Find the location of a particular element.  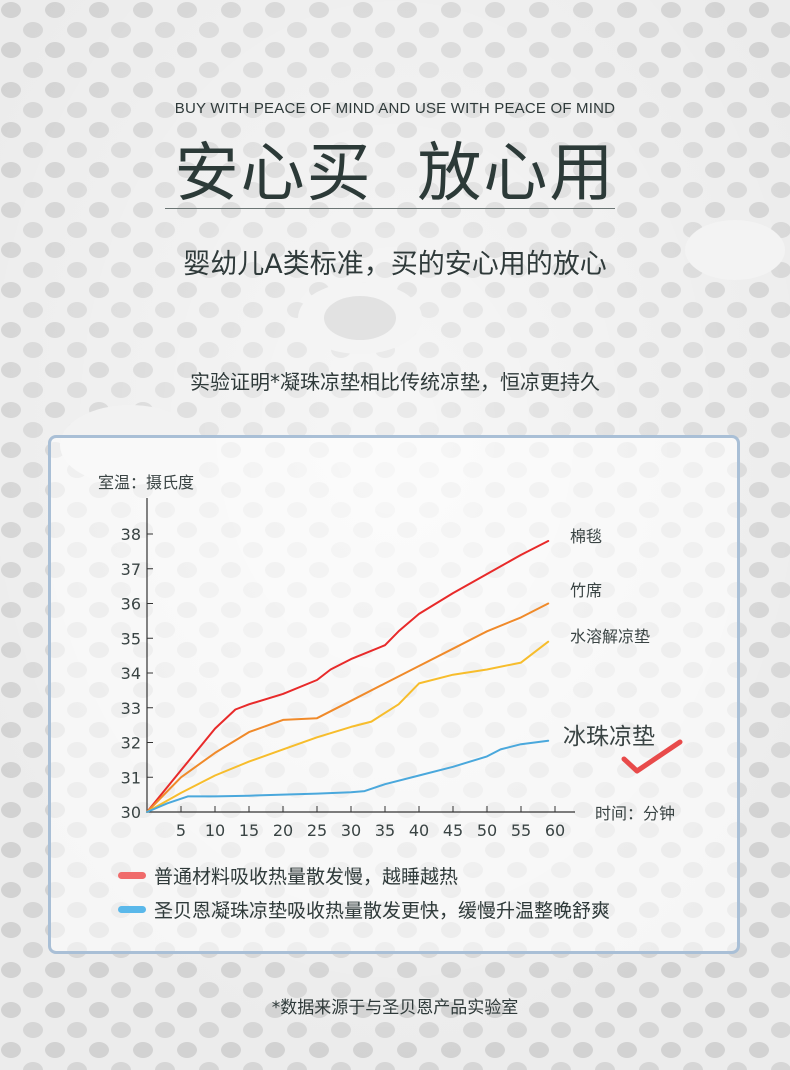

y-tick-label: 30 is located at coordinates (131, 812).